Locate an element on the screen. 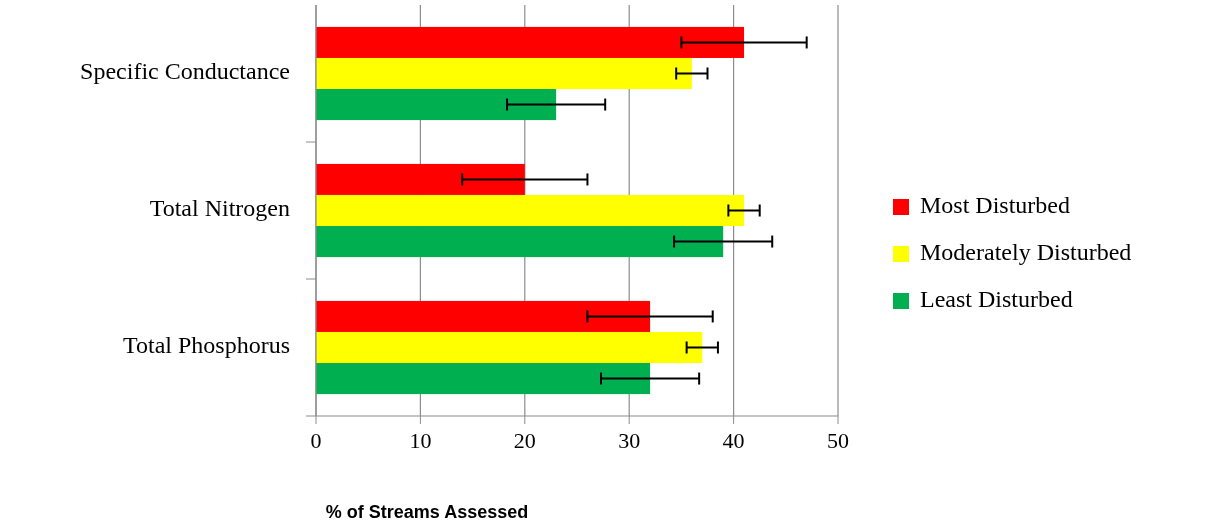 This screenshot has width=1207, height=525. y-tick-label: Specific Conductance is located at coordinates (185, 71).